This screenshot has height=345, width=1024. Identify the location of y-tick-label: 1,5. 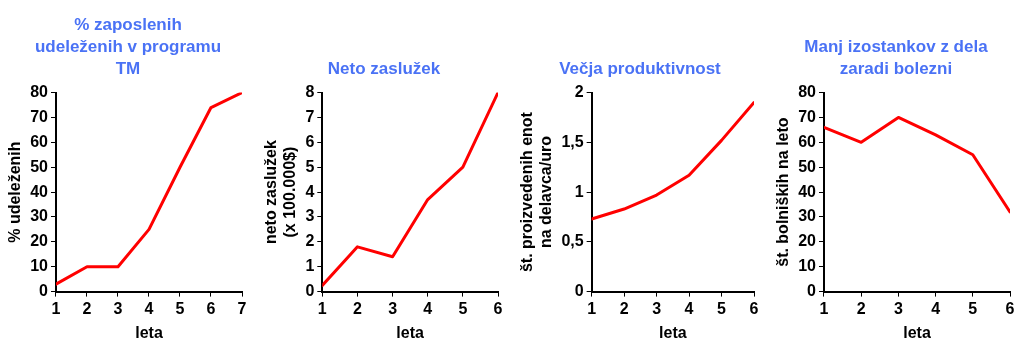
(572, 141).